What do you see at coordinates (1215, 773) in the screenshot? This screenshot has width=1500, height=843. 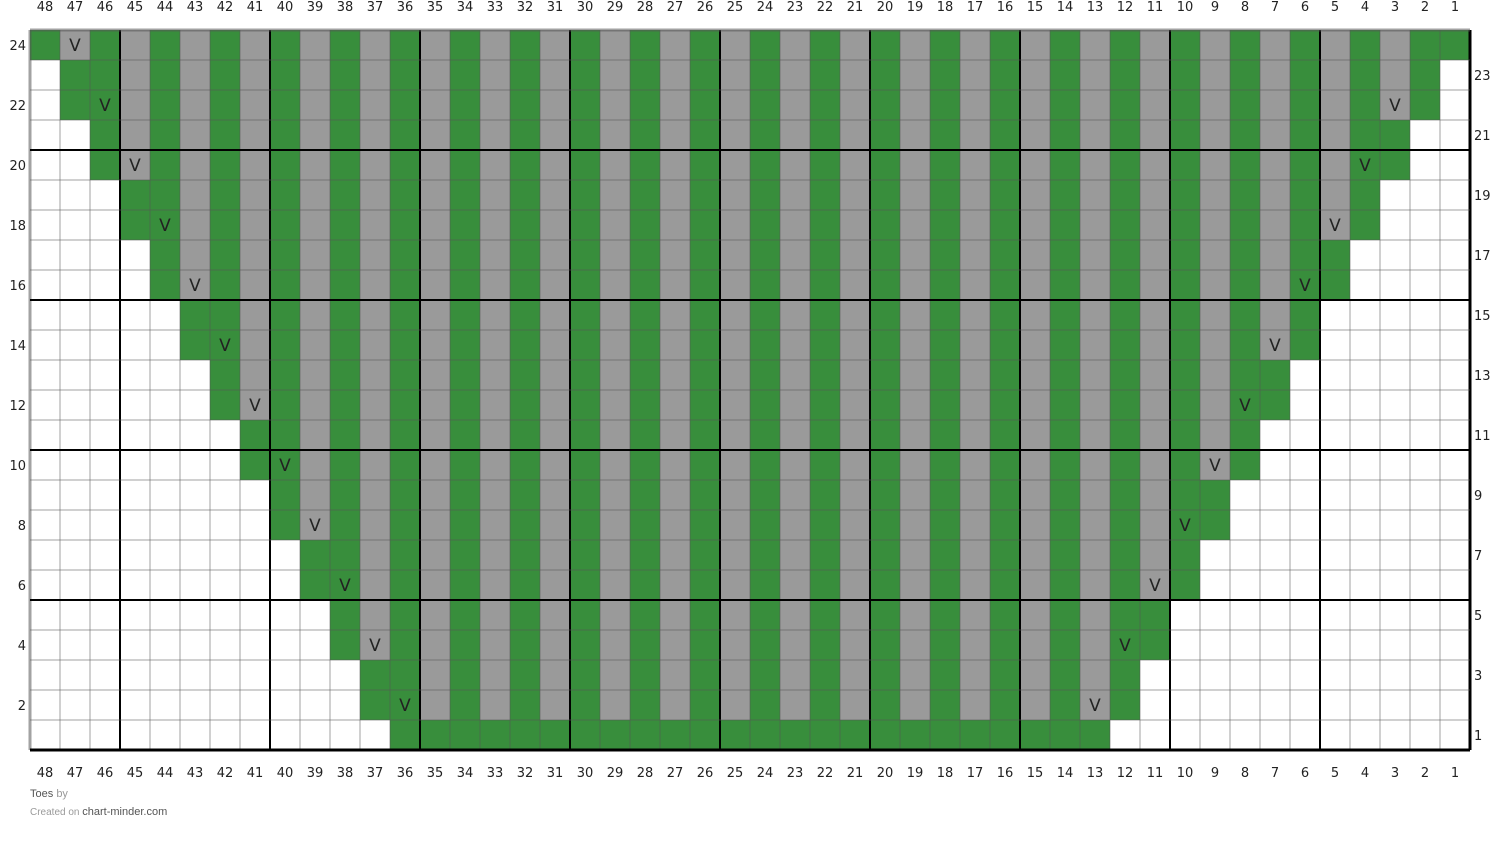 I see `column-label-bottom: 9` at bounding box center [1215, 773].